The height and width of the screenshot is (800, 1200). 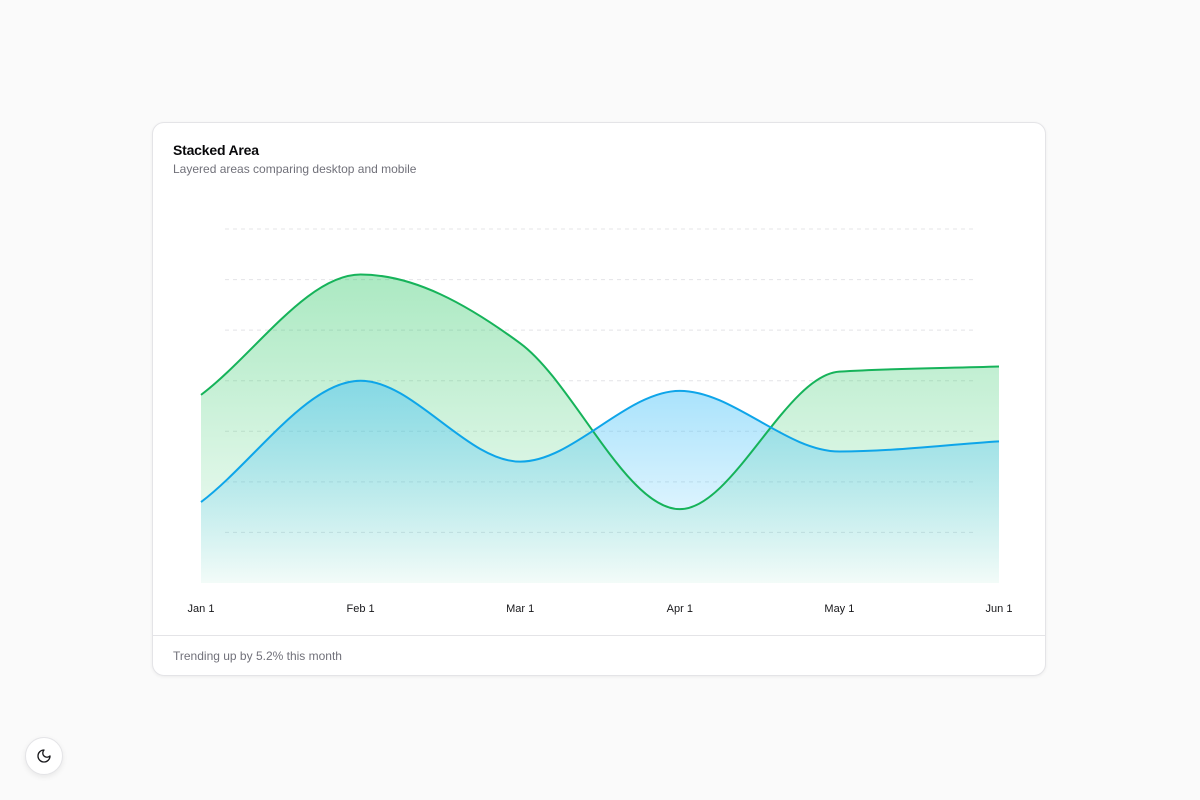 I want to click on line-mobile, so click(x=600, y=441).